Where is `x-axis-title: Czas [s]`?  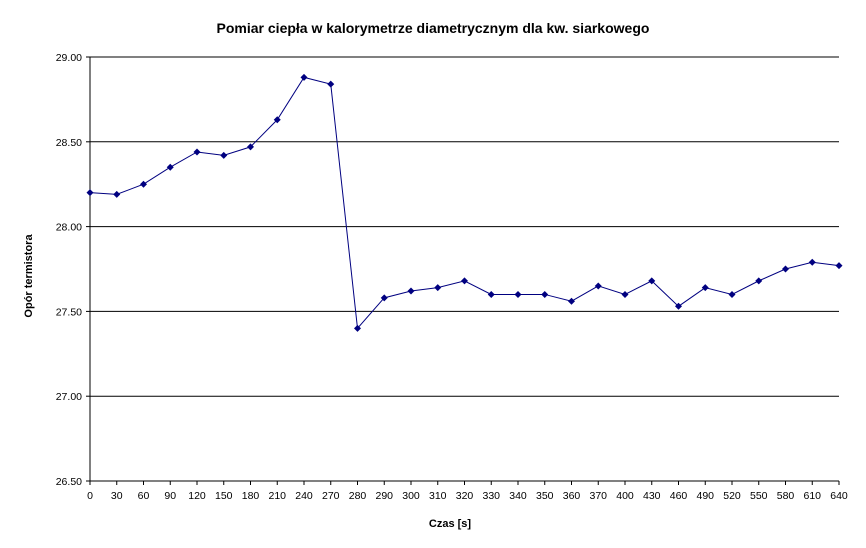 x-axis-title: Czas [s] is located at coordinates (450, 524).